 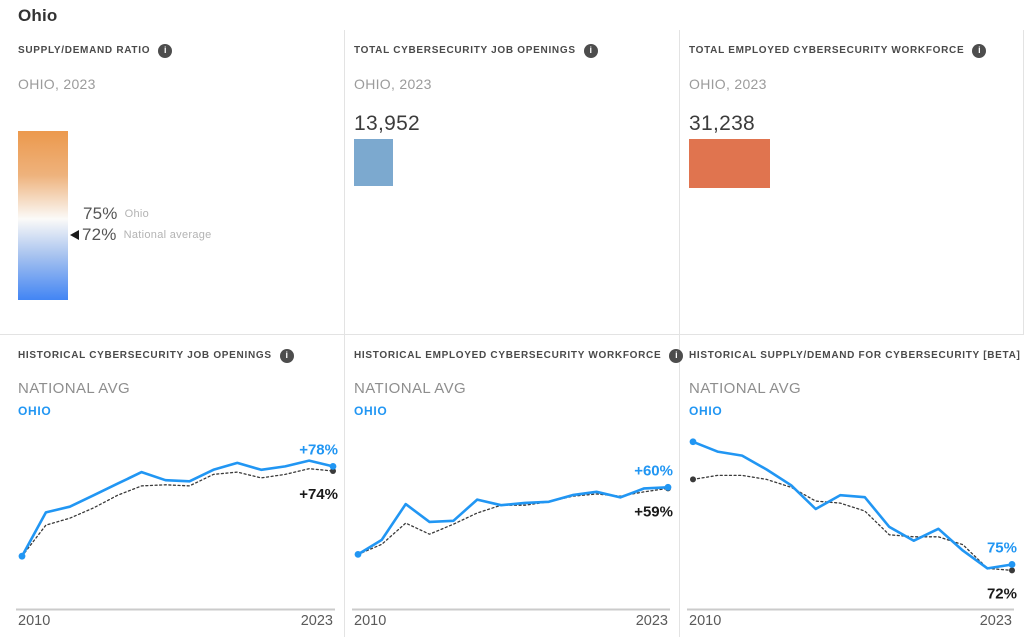 What do you see at coordinates (1002, 547) in the screenshot?
I see `svg-text: 75%` at bounding box center [1002, 547].